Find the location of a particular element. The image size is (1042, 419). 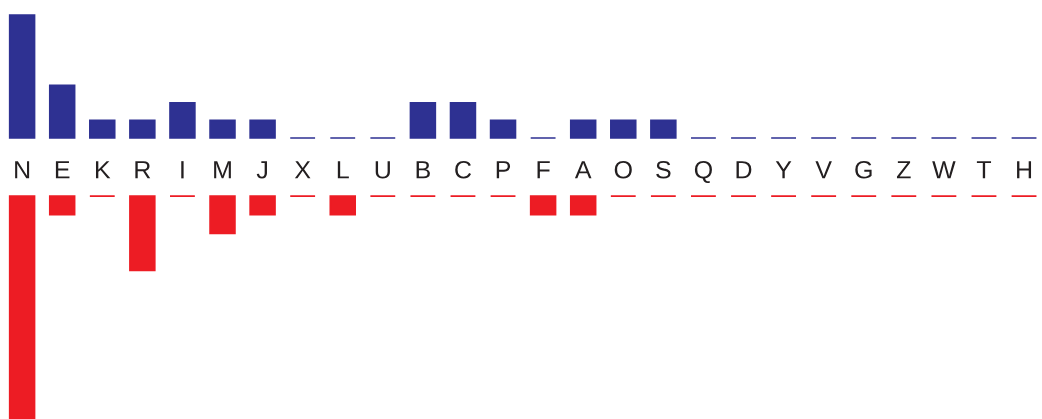

x-tick-label: R is located at coordinates (143, 170).